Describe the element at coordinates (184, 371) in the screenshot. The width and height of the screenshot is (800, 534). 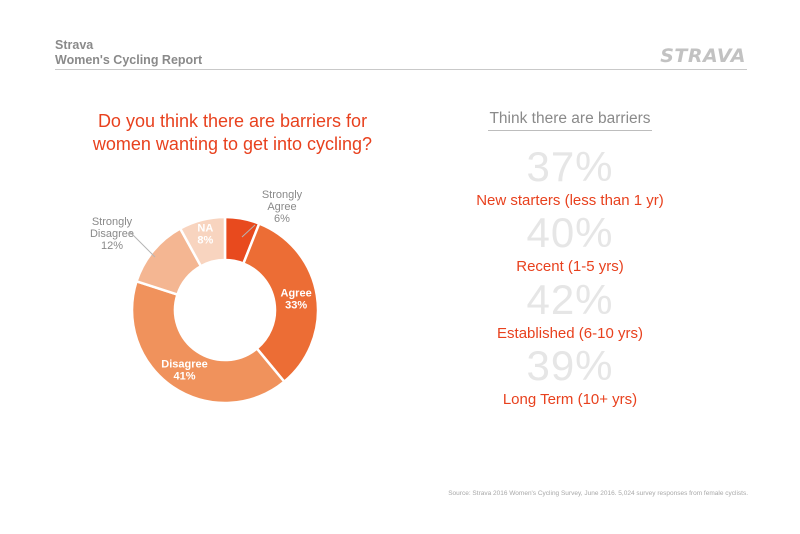
I see `slice-label-disagree: Disagree 41%` at that location.